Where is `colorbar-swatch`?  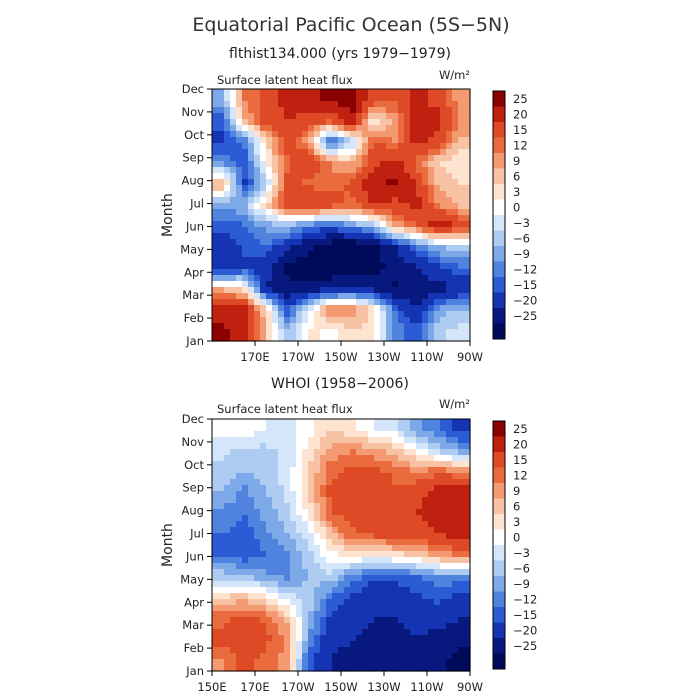
colorbar-swatch is located at coordinates (499, 491).